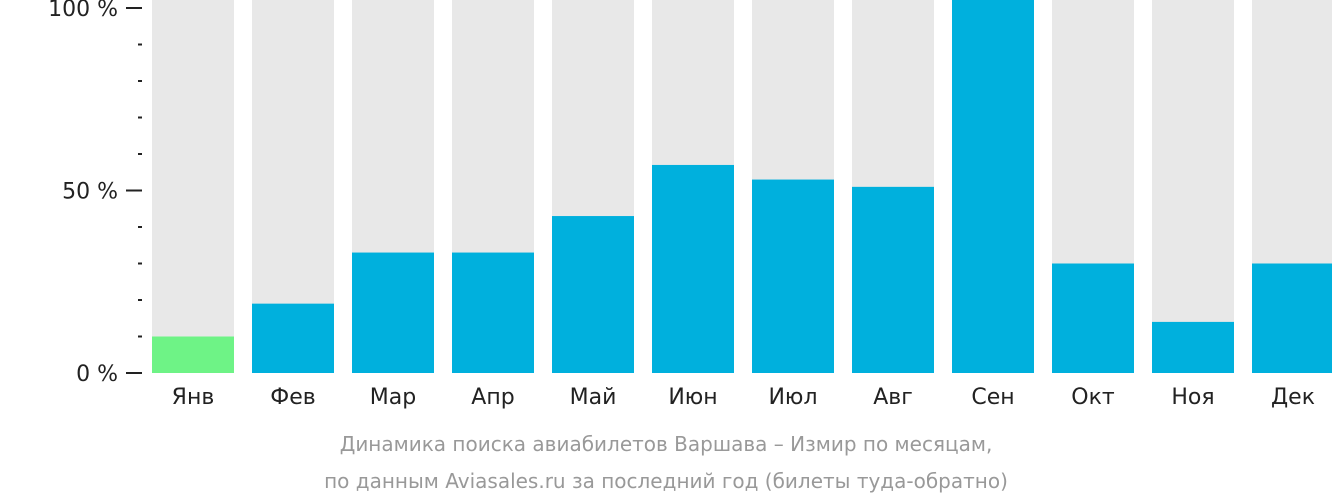 This screenshot has height=502, width=1332. Describe the element at coordinates (393, 397) in the screenshot. I see `x-tick-label: Мар` at that location.